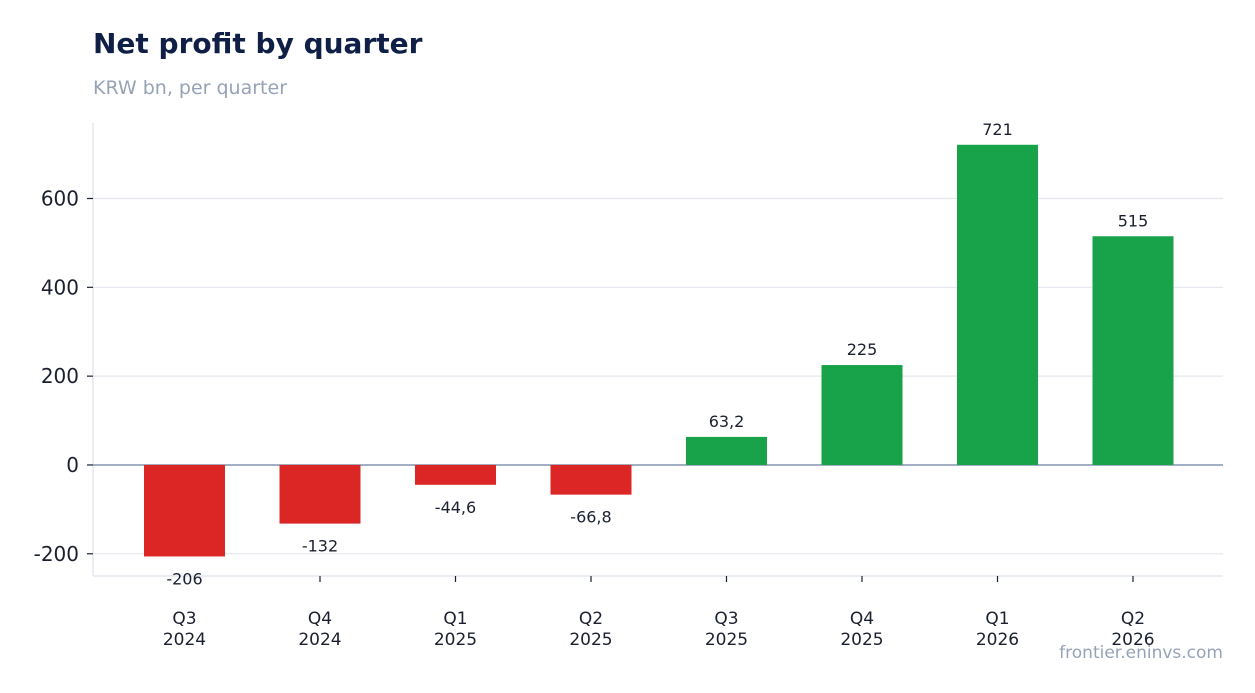 Image resolution: width=1255 pixels, height=693 pixels. I want to click on chart-subtitle: KRW bn, per quarter, so click(190, 88).